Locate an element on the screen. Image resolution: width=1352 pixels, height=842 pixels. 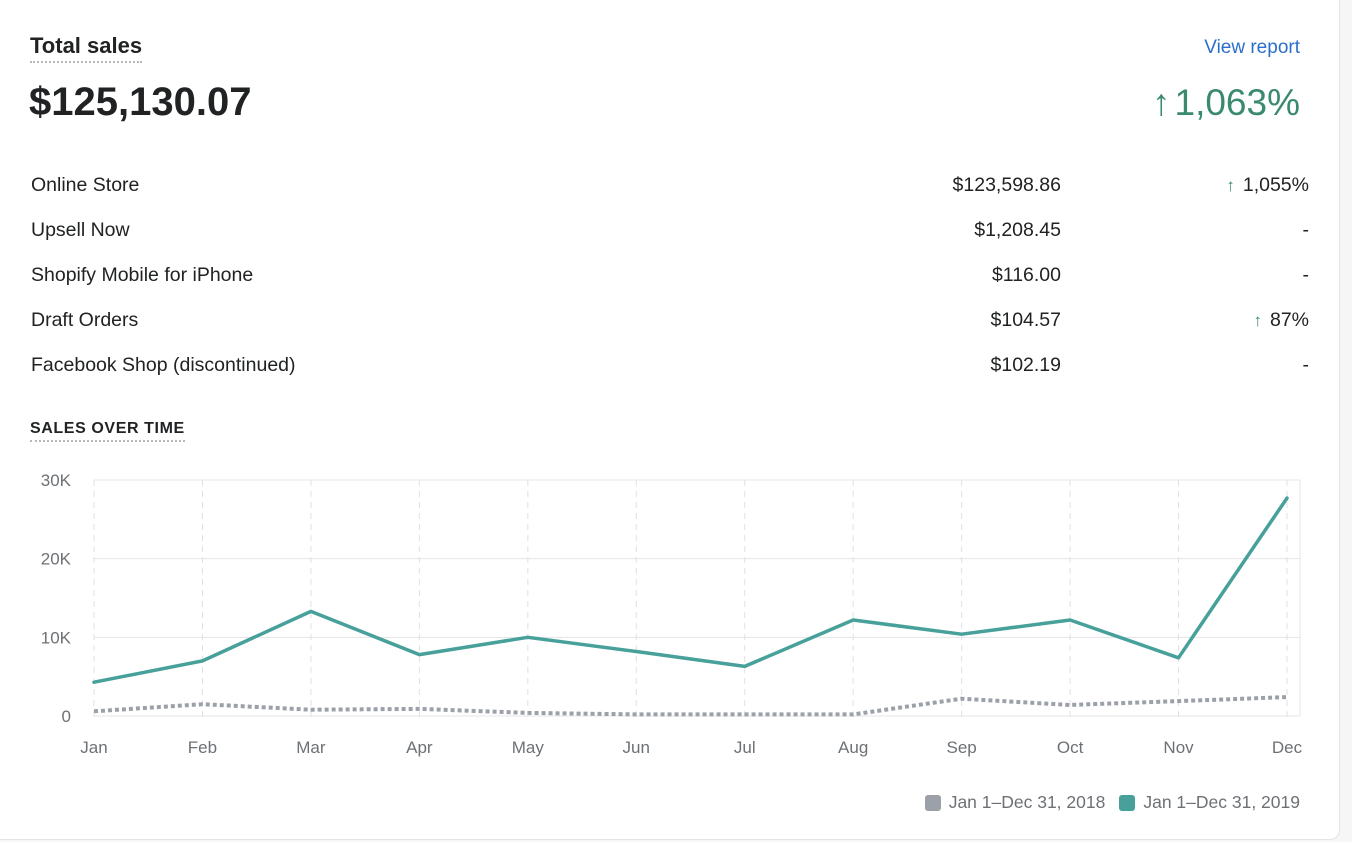
legend-label: Jan 1–Dec 31, 2018 is located at coordinates (1027, 802).